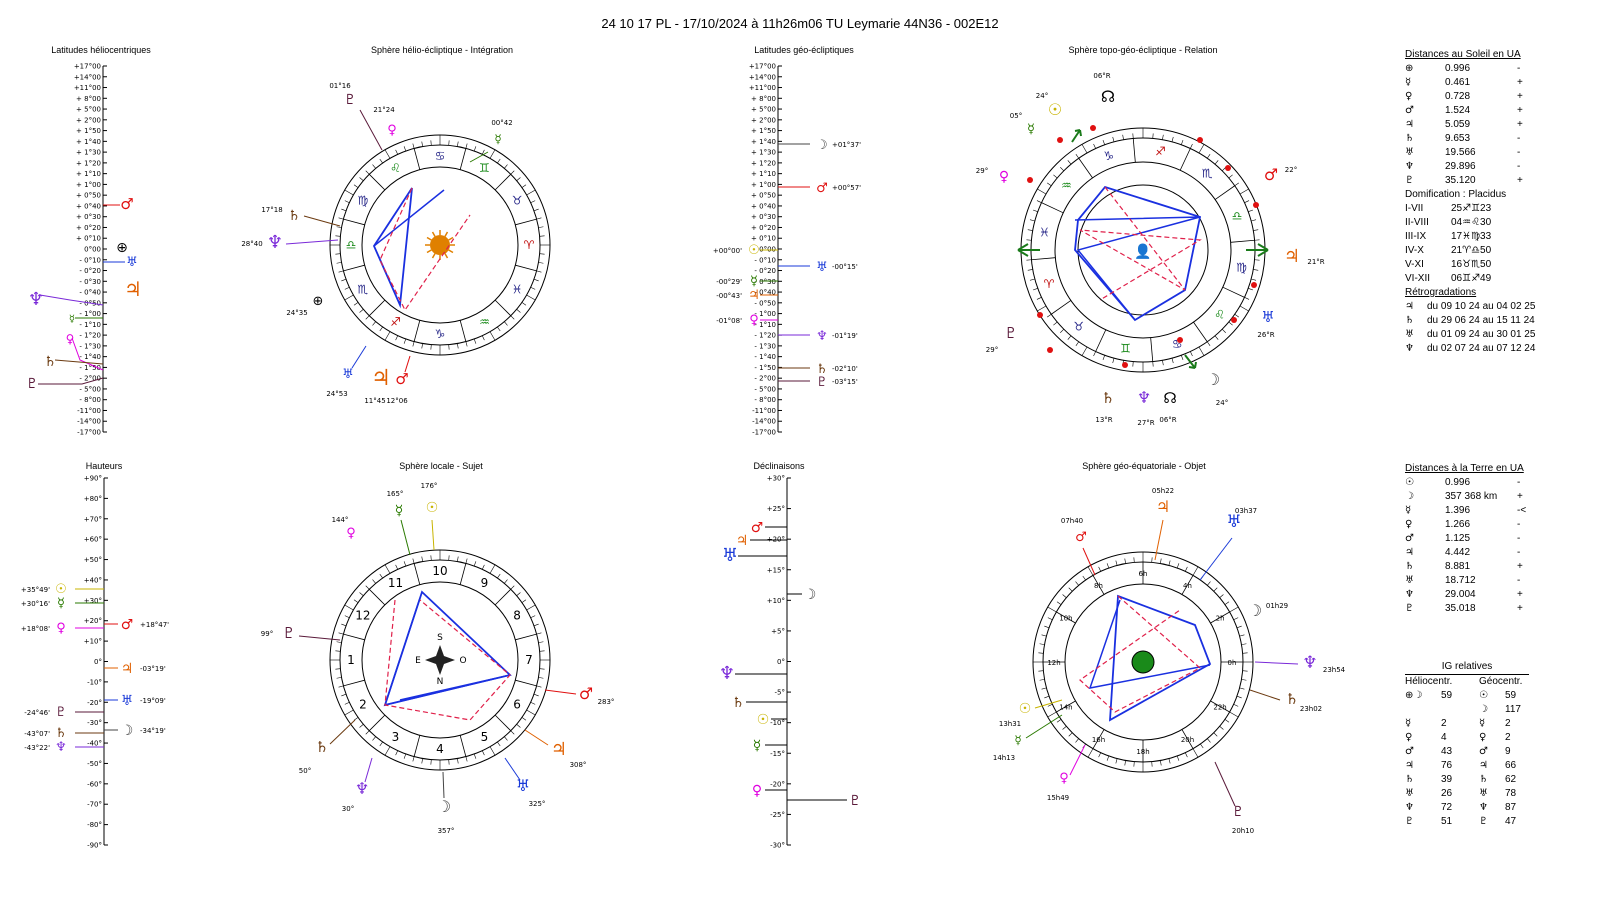  I want to click on hour-label: 10h, so click(1065, 619).